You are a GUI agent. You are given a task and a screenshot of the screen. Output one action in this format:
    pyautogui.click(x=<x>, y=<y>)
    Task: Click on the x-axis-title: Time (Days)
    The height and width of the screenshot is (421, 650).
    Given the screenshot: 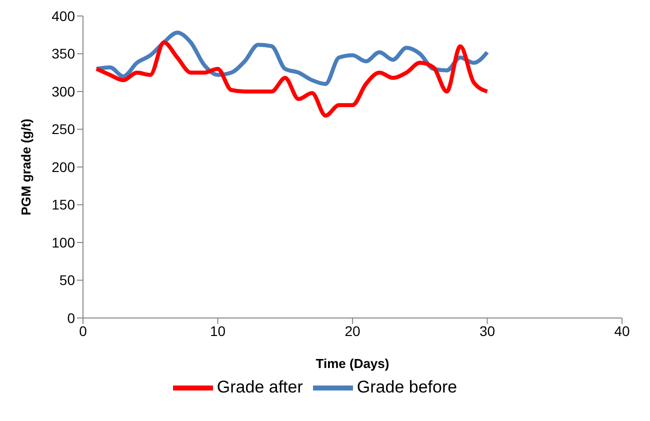 What is the action you would take?
    pyautogui.click(x=353, y=363)
    